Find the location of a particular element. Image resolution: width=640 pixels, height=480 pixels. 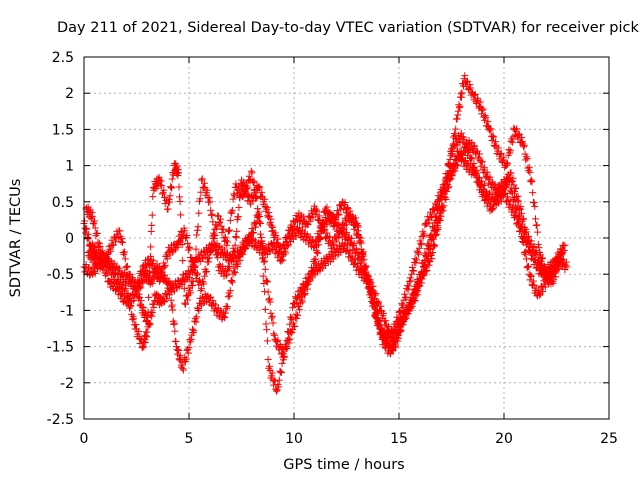

y-tick-label: -1.5 is located at coordinates (60, 348).